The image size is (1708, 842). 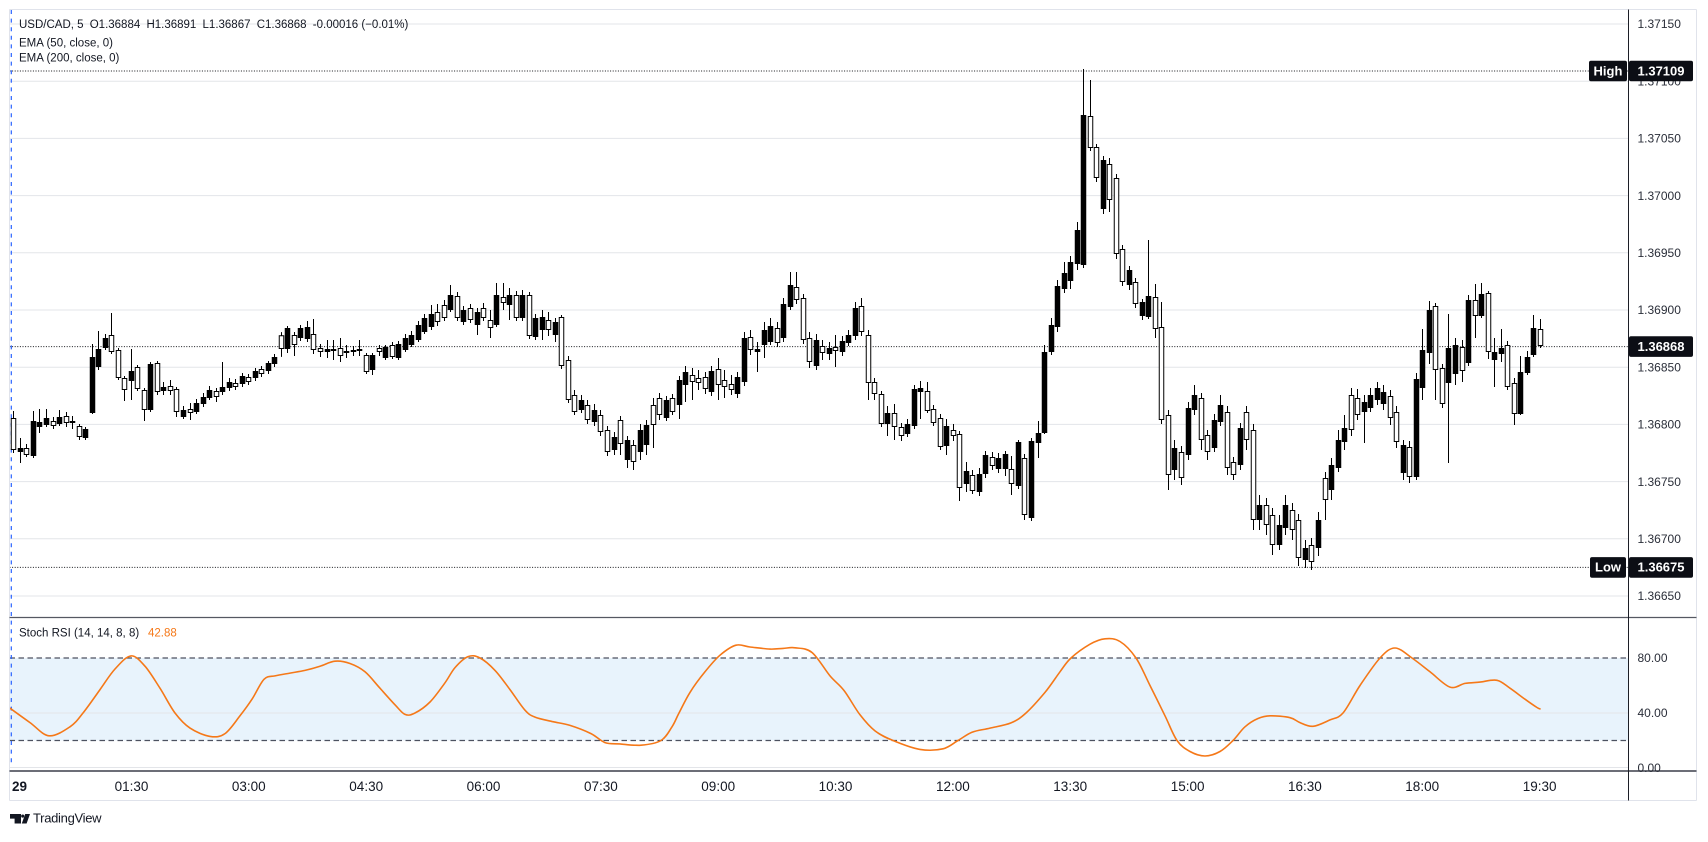 What do you see at coordinates (1188, 786) in the screenshot?
I see `svg-text: 15:00` at bounding box center [1188, 786].